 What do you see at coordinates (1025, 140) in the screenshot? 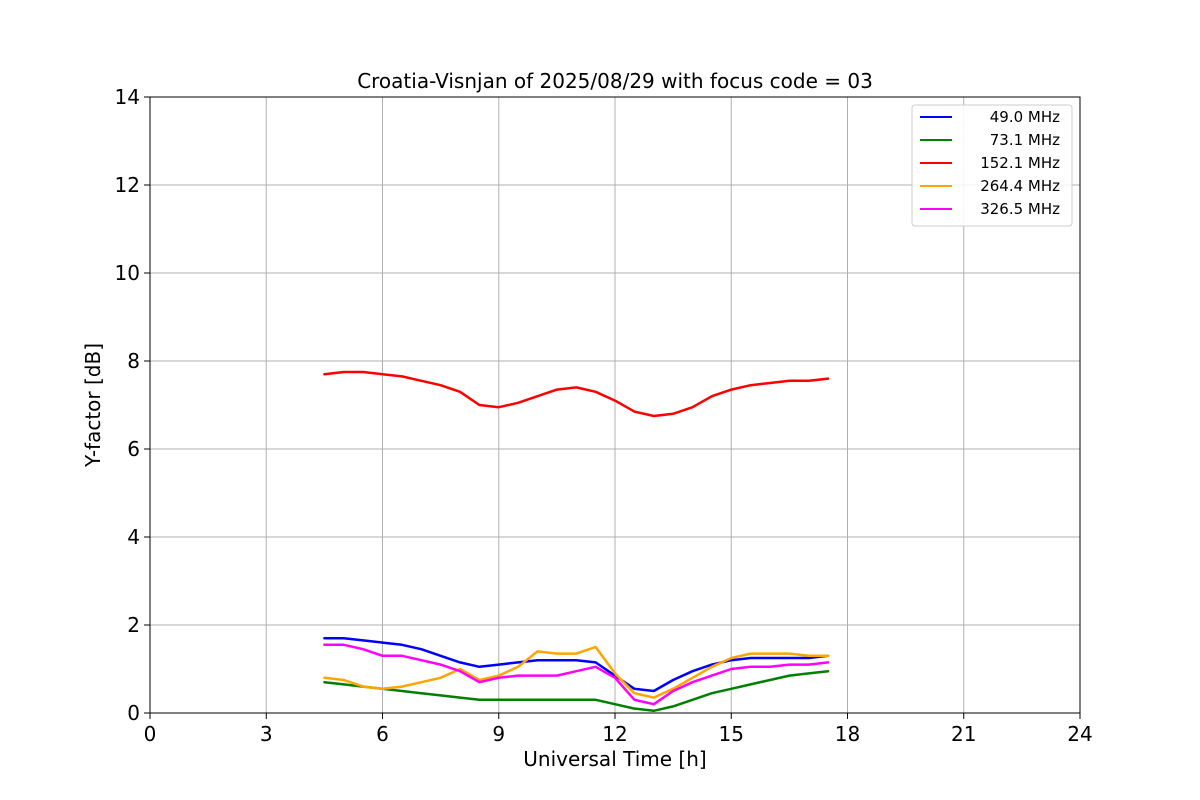
I see `legend-label: 73.1 MHz` at bounding box center [1025, 140].